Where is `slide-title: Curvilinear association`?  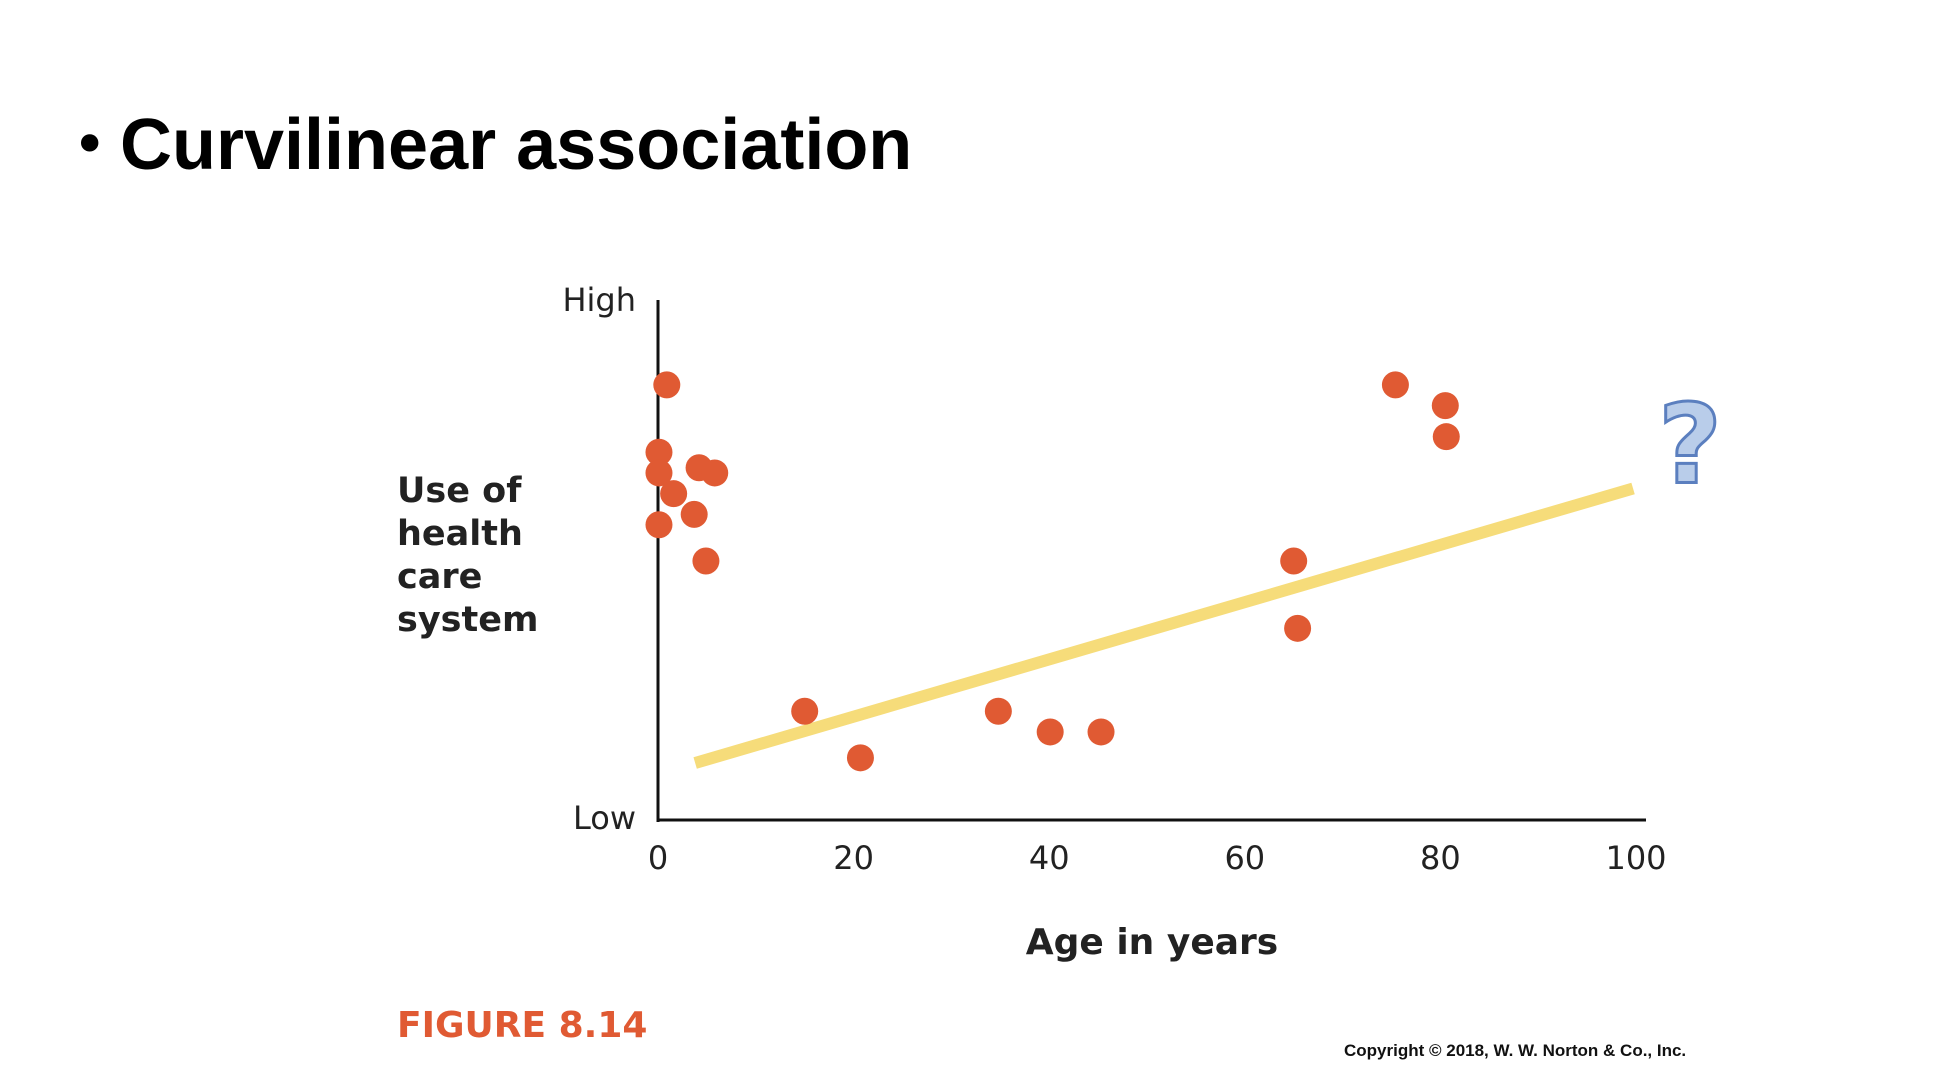 slide-title: Curvilinear association is located at coordinates (516, 145).